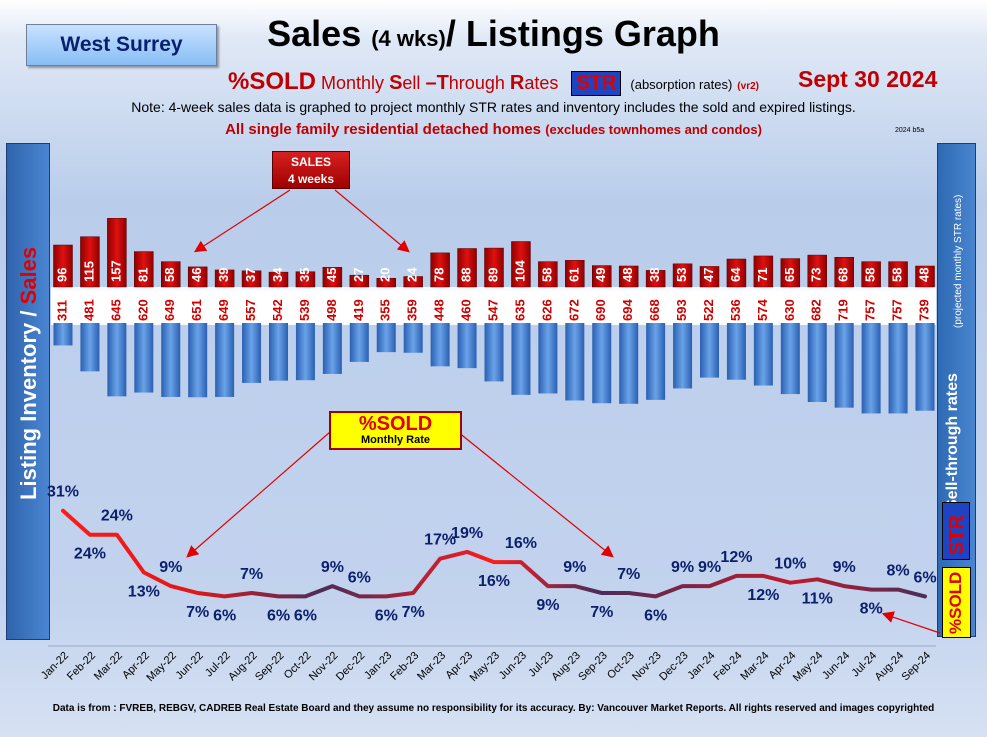 This screenshot has height=737, width=987. Describe the element at coordinates (890, 667) in the screenshot. I see `x-tick-label: Aug-24` at that location.